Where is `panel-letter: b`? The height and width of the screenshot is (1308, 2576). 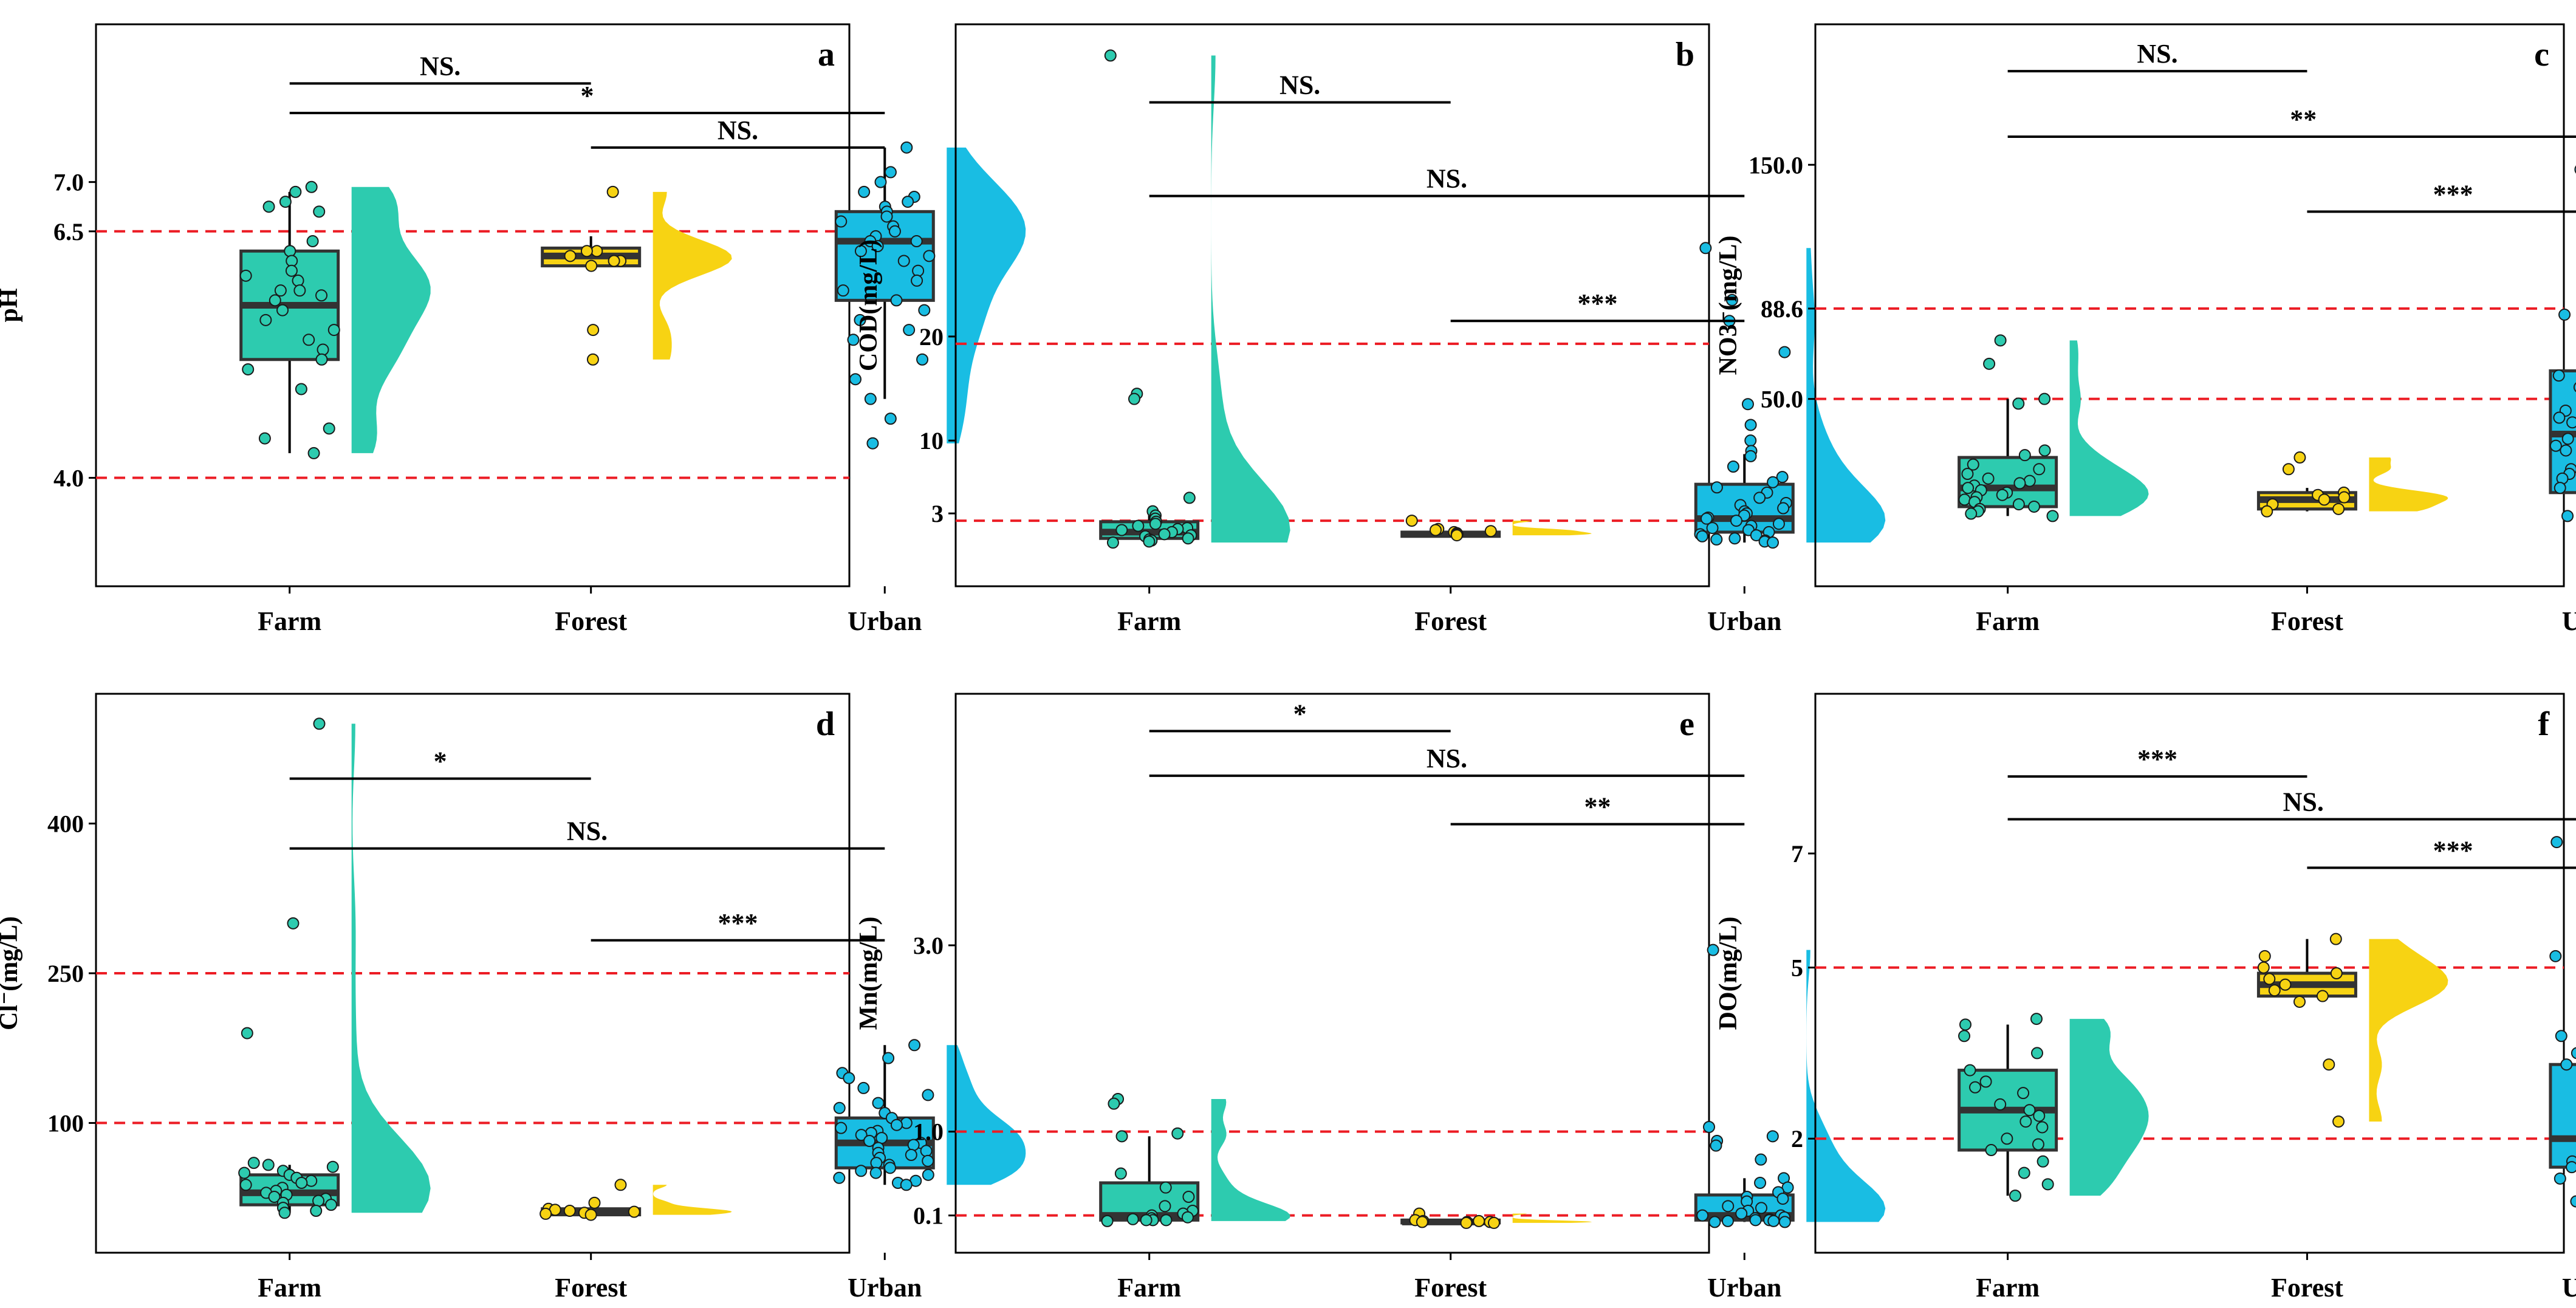
panel-letter: b is located at coordinates (1685, 55).